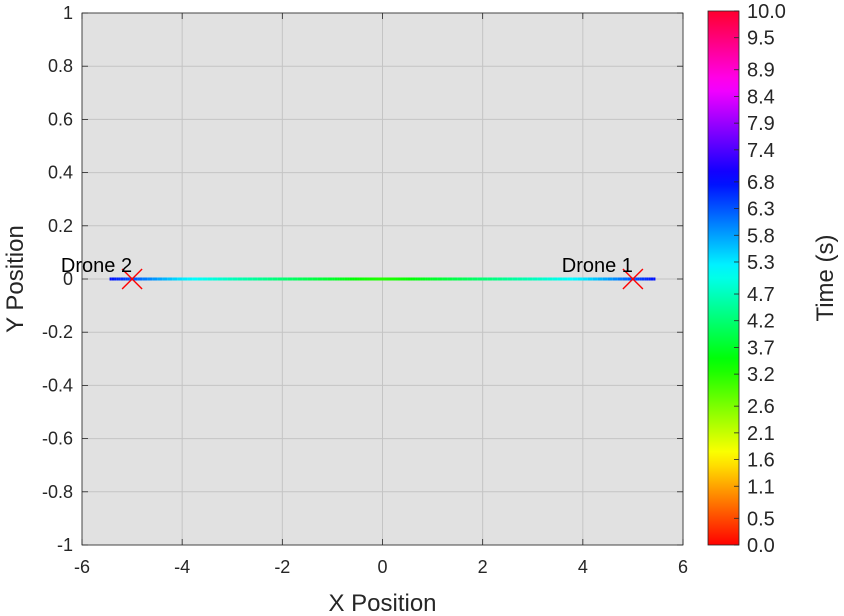 This screenshot has width=844, height=616. I want to click on colorbar-tick-label: 2.6, so click(761, 407).